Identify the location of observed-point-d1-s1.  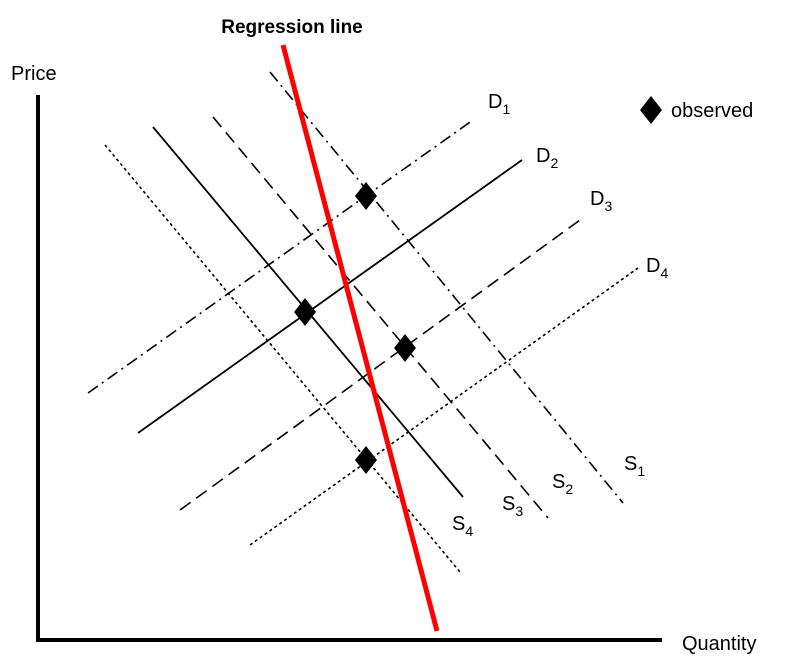
(366, 196).